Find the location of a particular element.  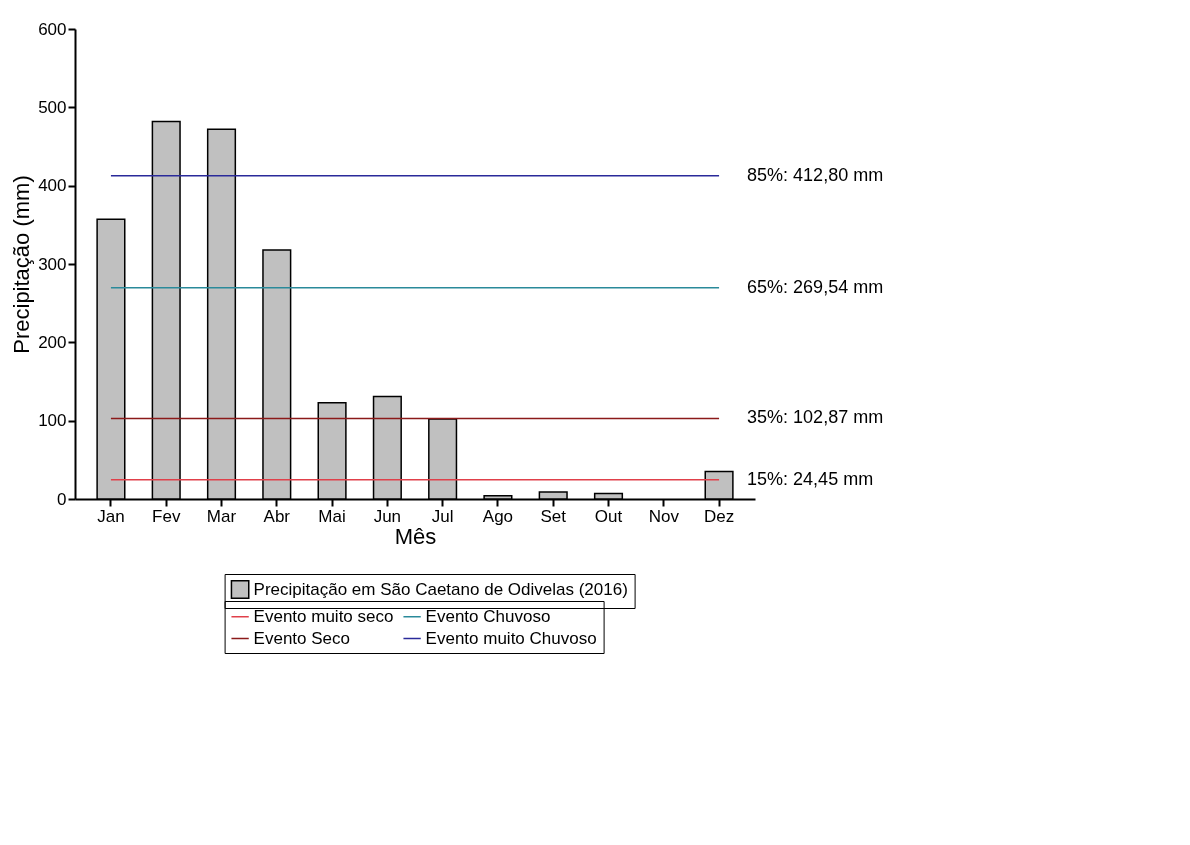

x-tick-label: Ago is located at coordinates (498, 516).